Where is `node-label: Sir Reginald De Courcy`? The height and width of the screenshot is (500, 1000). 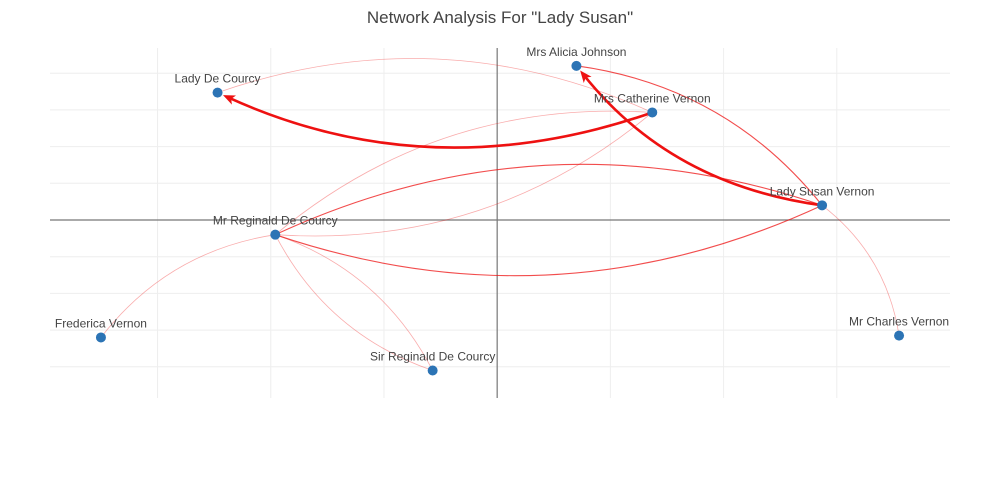
node-label: Sir Reginald De Courcy is located at coordinates (432, 356).